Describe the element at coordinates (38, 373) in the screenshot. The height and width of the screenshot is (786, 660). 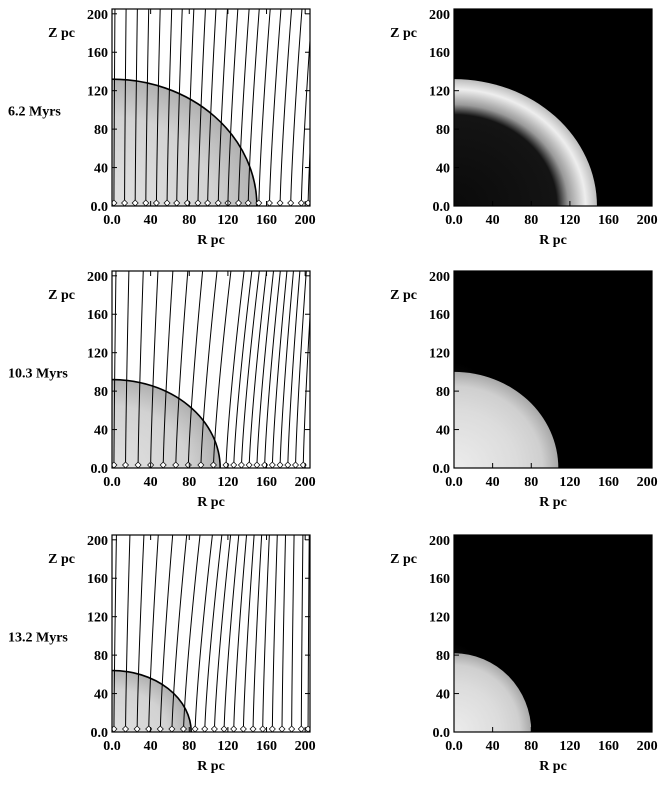
I see `time-label: 10.3 Myrs` at that location.